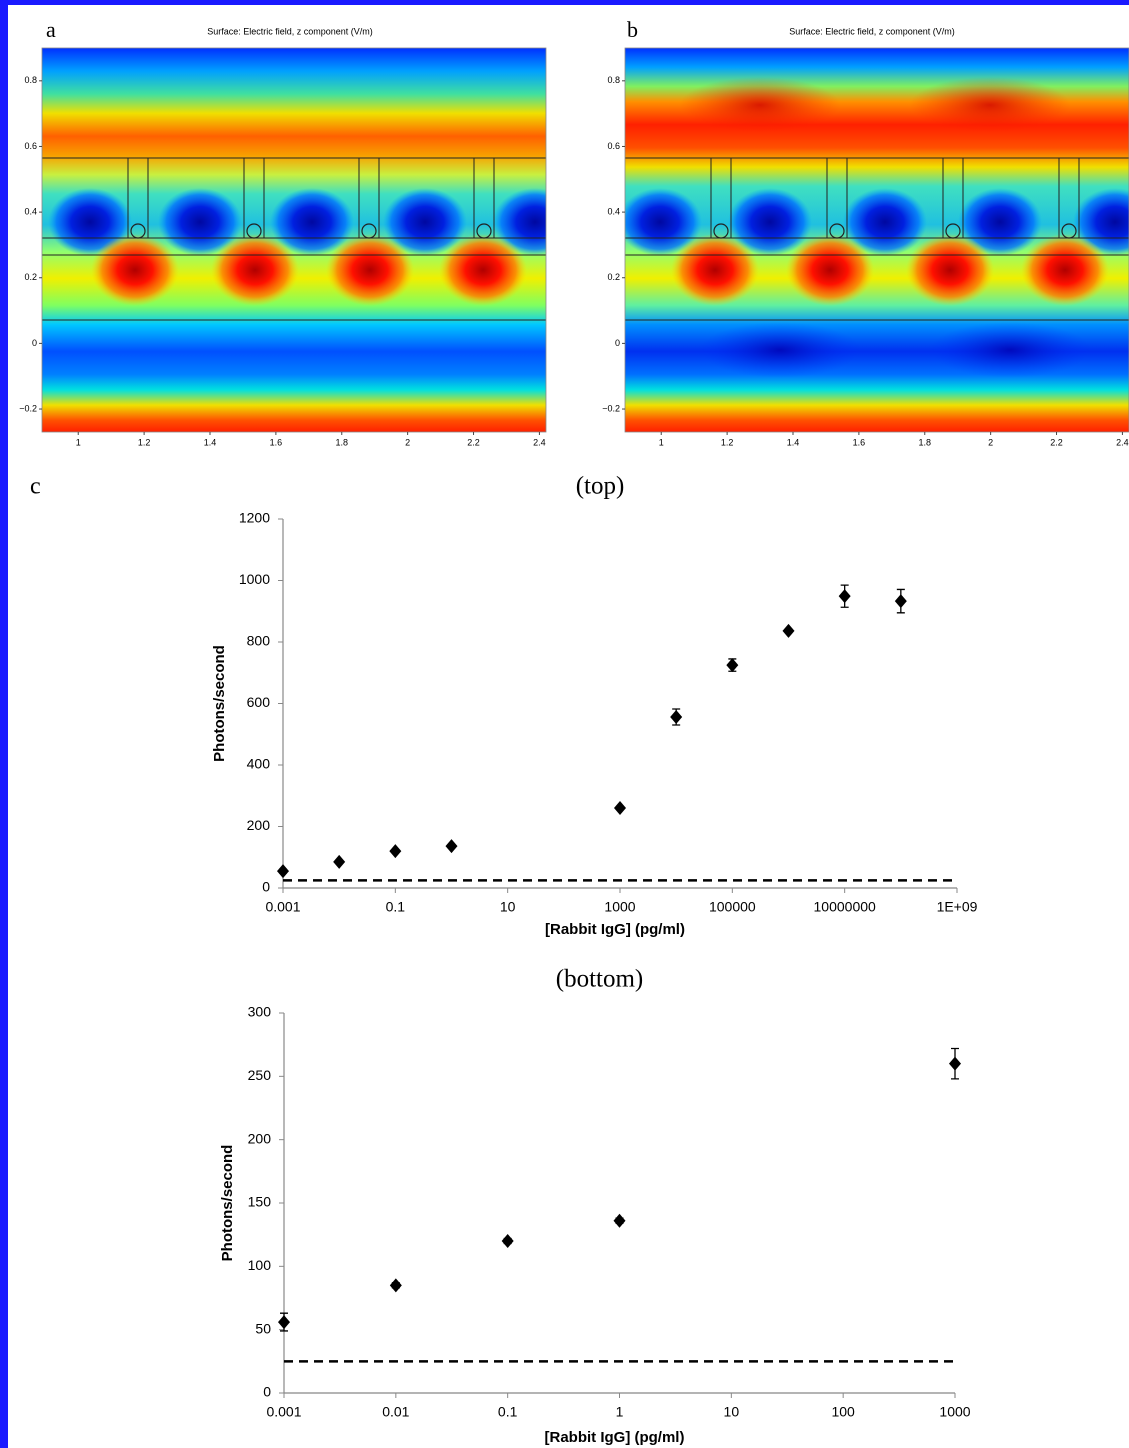 The width and height of the screenshot is (1129, 1448). What do you see at coordinates (260, 1075) in the screenshot?
I see `y-tick-label: 250` at bounding box center [260, 1075].